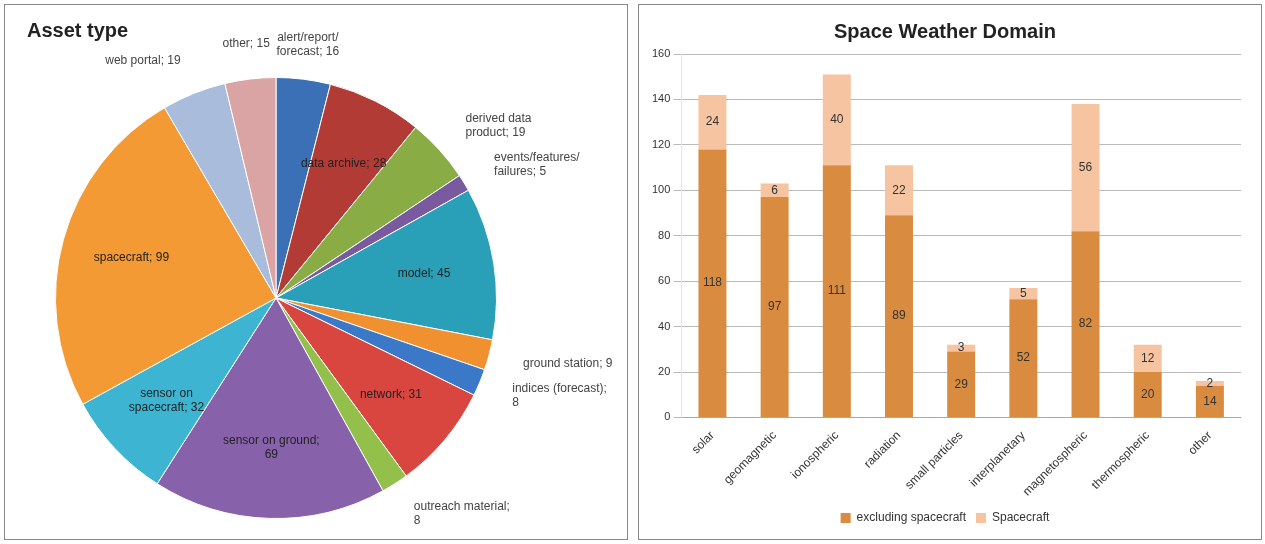 This screenshot has width=1265, height=544. I want to click on data-label: 89, so click(899, 315).